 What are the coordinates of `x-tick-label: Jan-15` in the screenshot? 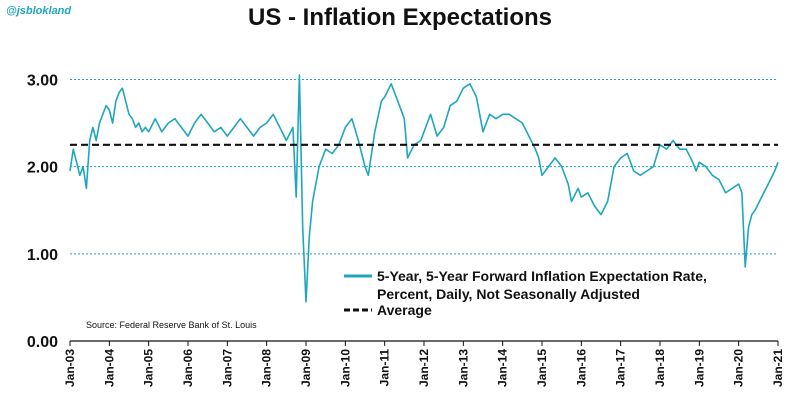 It's located at (542, 368).